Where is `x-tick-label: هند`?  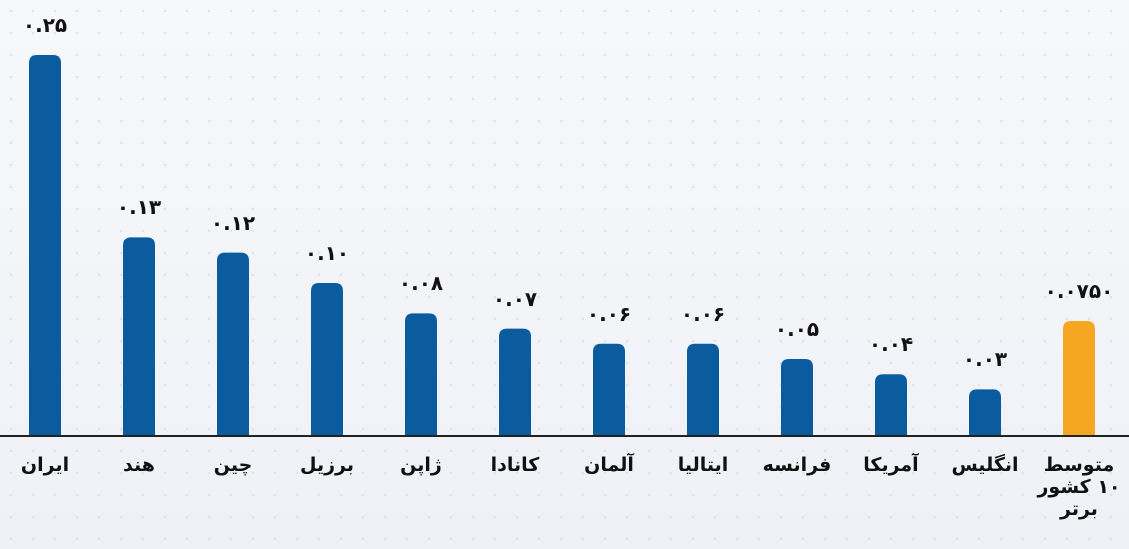 x-tick-label: هند is located at coordinates (139, 465).